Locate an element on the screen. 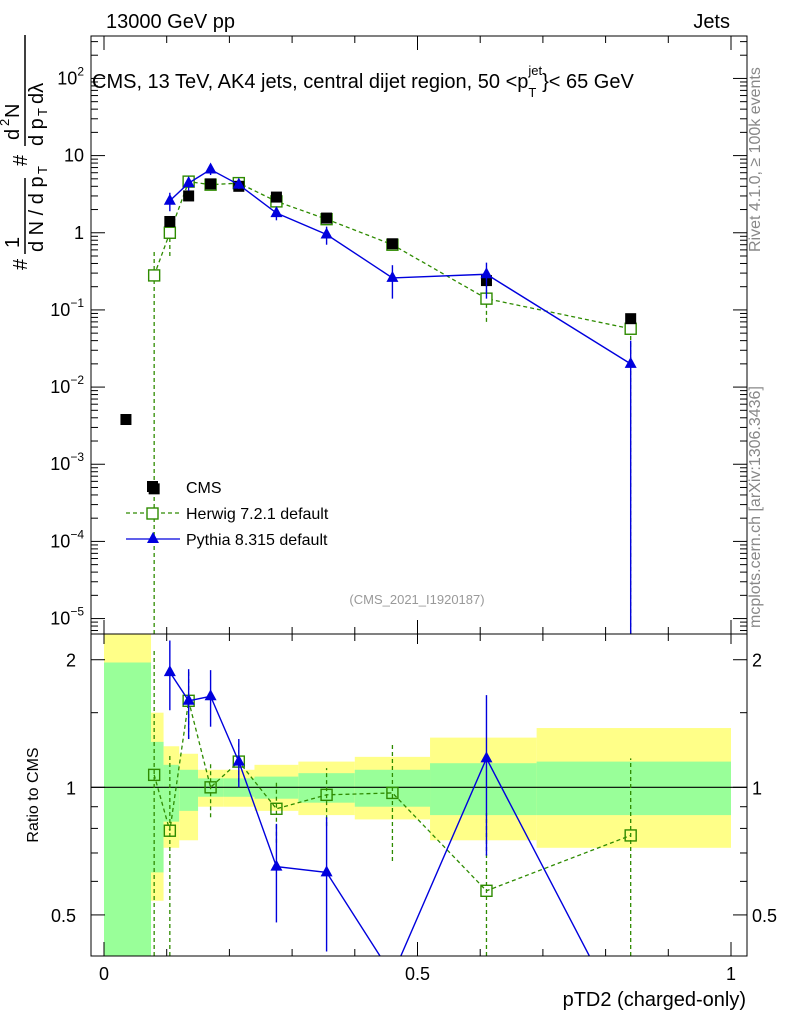  legend-label-pythia: Pythia 8.315 default is located at coordinates (257, 540).